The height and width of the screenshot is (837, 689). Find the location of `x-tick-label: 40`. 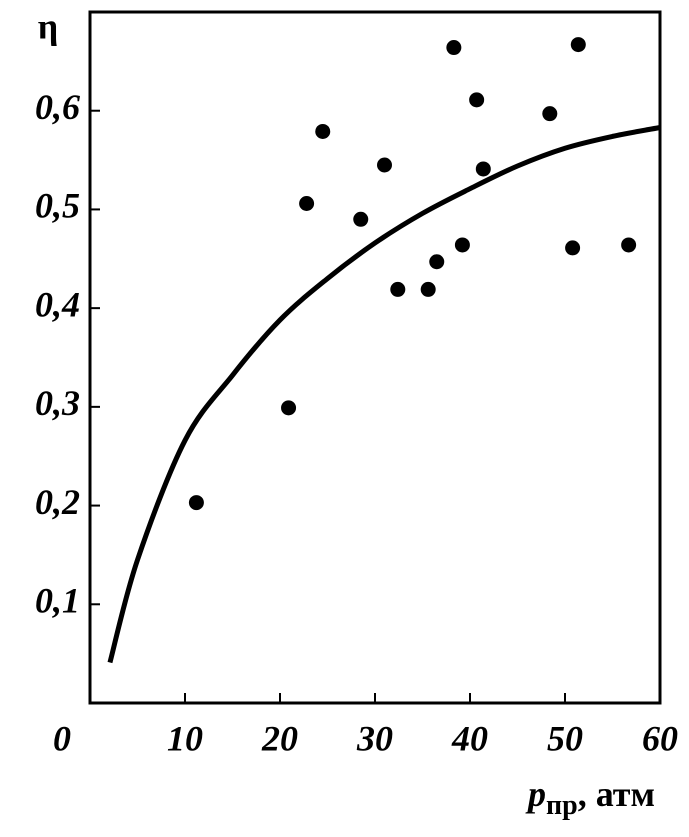

x-tick-label: 40 is located at coordinates (469, 738).